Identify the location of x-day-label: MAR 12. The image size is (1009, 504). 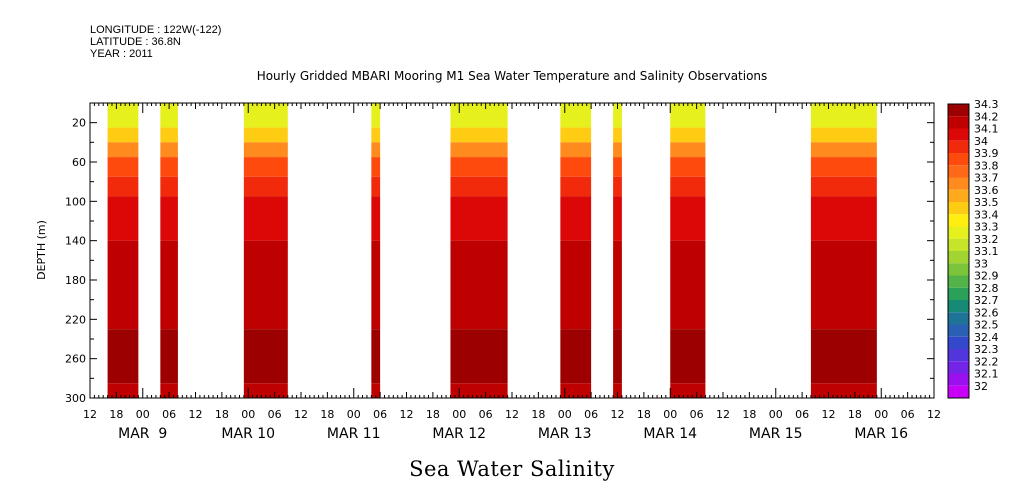
(459, 434).